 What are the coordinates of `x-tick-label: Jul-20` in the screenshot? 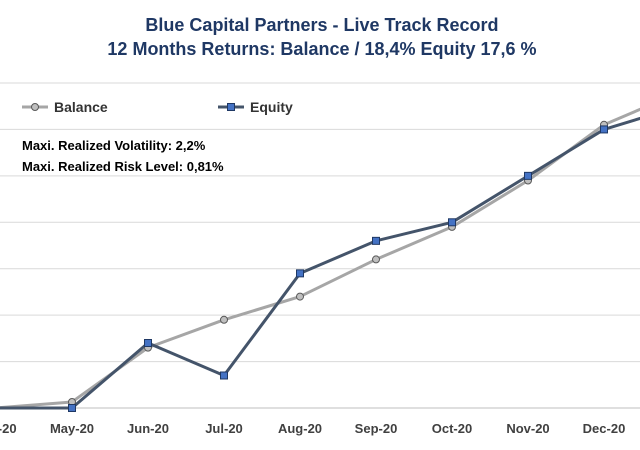 It's located at (224, 428).